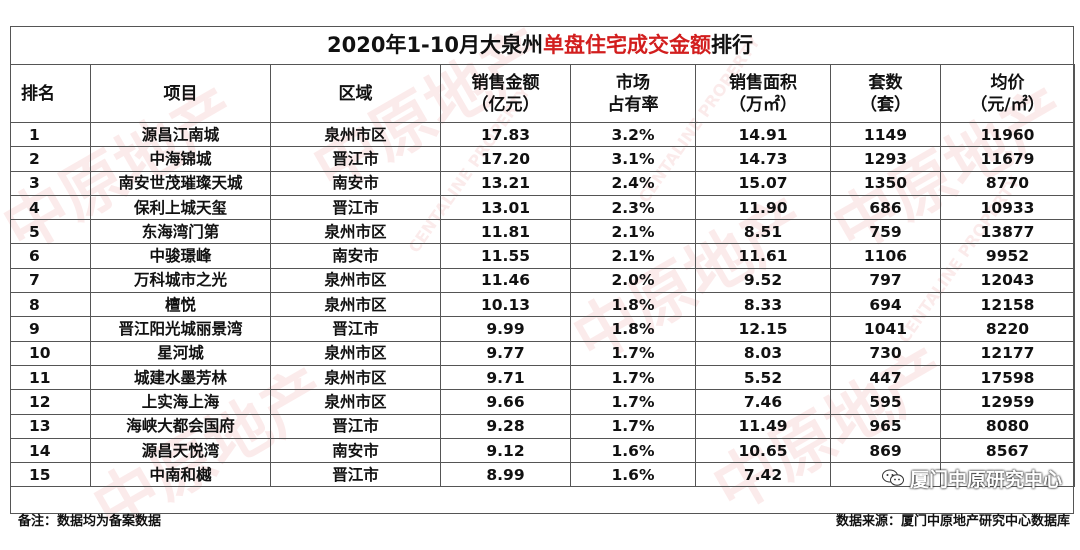  I want to click on table-row: 13 海峡大都会国府 晋江市 9.28 1.7% 11.49 965 8080, so click(542, 426).